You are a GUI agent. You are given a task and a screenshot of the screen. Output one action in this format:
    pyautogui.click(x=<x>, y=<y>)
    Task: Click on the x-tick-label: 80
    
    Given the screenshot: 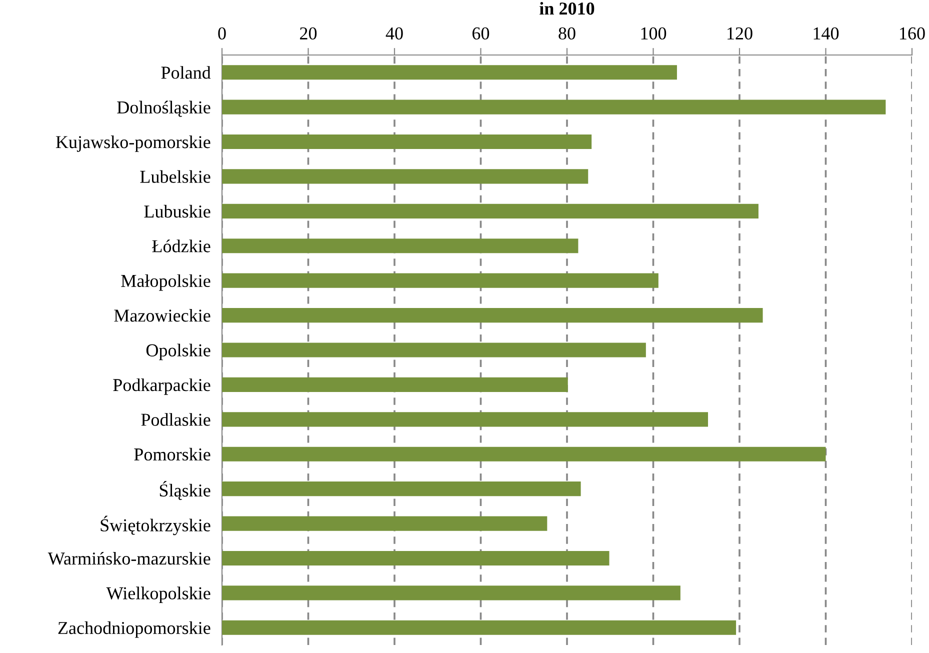 What is the action you would take?
    pyautogui.click(x=567, y=33)
    